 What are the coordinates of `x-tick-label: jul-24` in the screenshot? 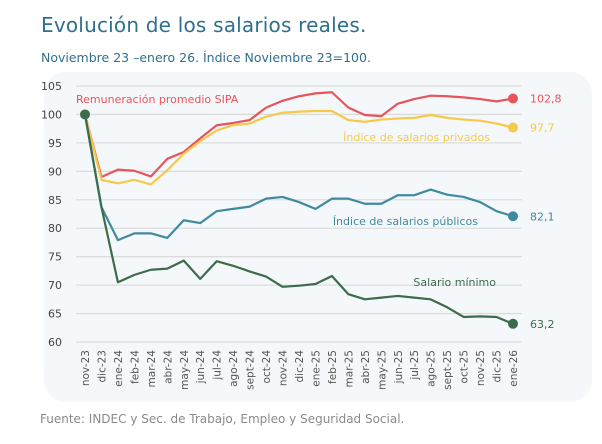 It's located at (218, 365).